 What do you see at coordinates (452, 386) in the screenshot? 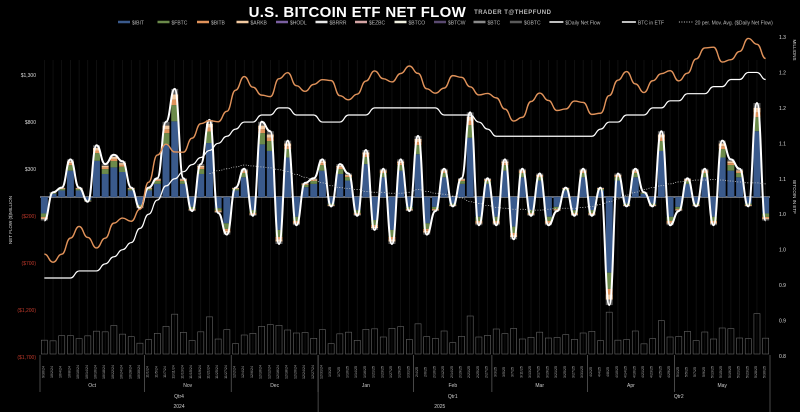
I see `month-label: Feb` at bounding box center [452, 386].